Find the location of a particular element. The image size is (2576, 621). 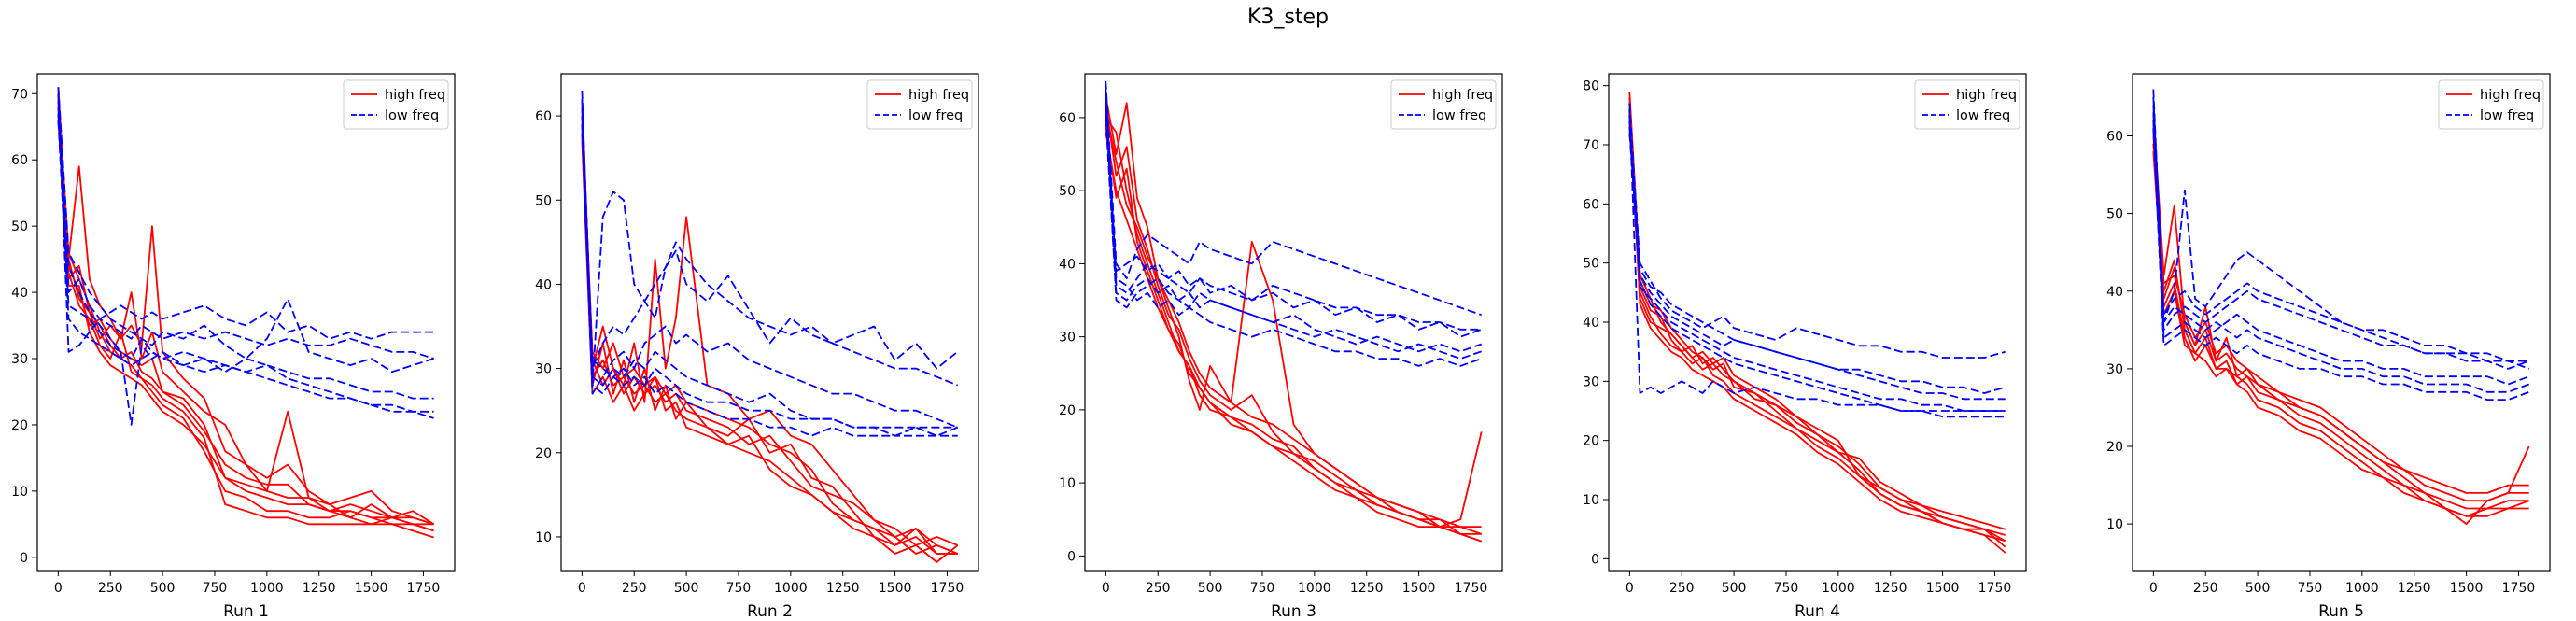

x-axis-label: Run 1 is located at coordinates (246, 611).